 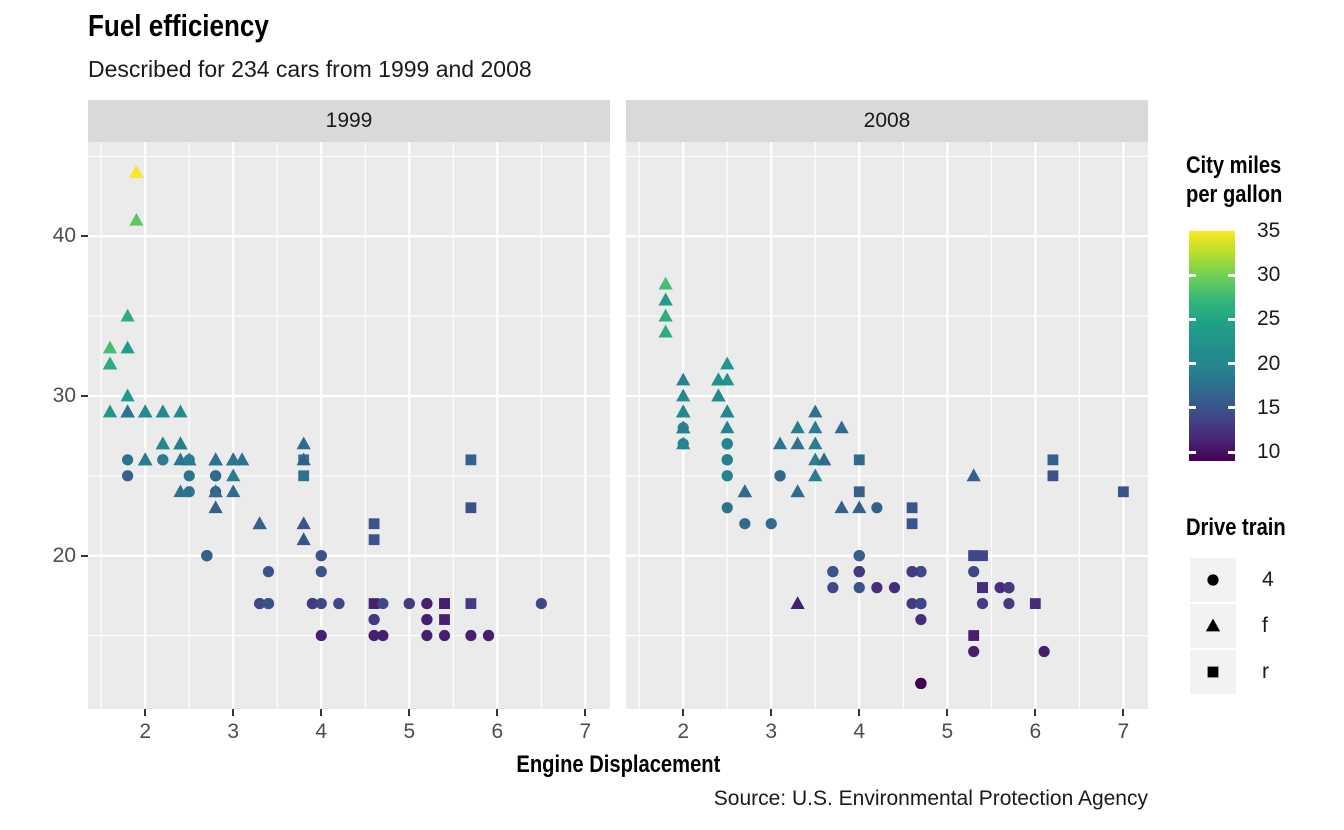 I want to click on x-tick-label: 6, so click(x=1035, y=731).